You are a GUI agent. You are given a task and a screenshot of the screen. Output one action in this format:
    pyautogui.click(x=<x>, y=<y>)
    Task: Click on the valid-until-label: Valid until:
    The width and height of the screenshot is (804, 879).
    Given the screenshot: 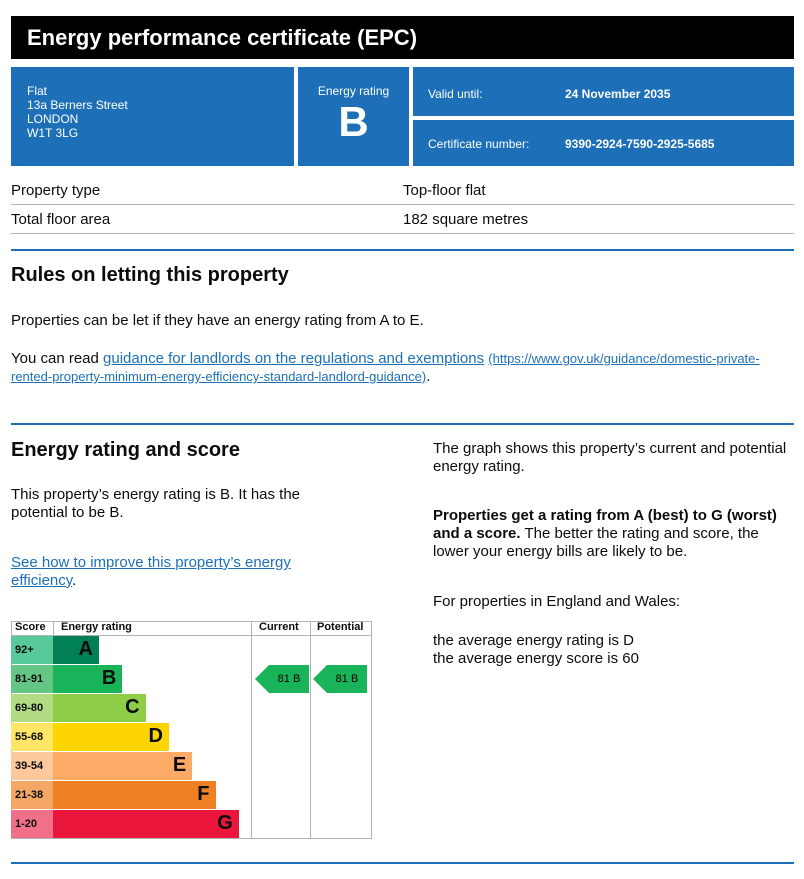 What is the action you would take?
    pyautogui.click(x=455, y=94)
    